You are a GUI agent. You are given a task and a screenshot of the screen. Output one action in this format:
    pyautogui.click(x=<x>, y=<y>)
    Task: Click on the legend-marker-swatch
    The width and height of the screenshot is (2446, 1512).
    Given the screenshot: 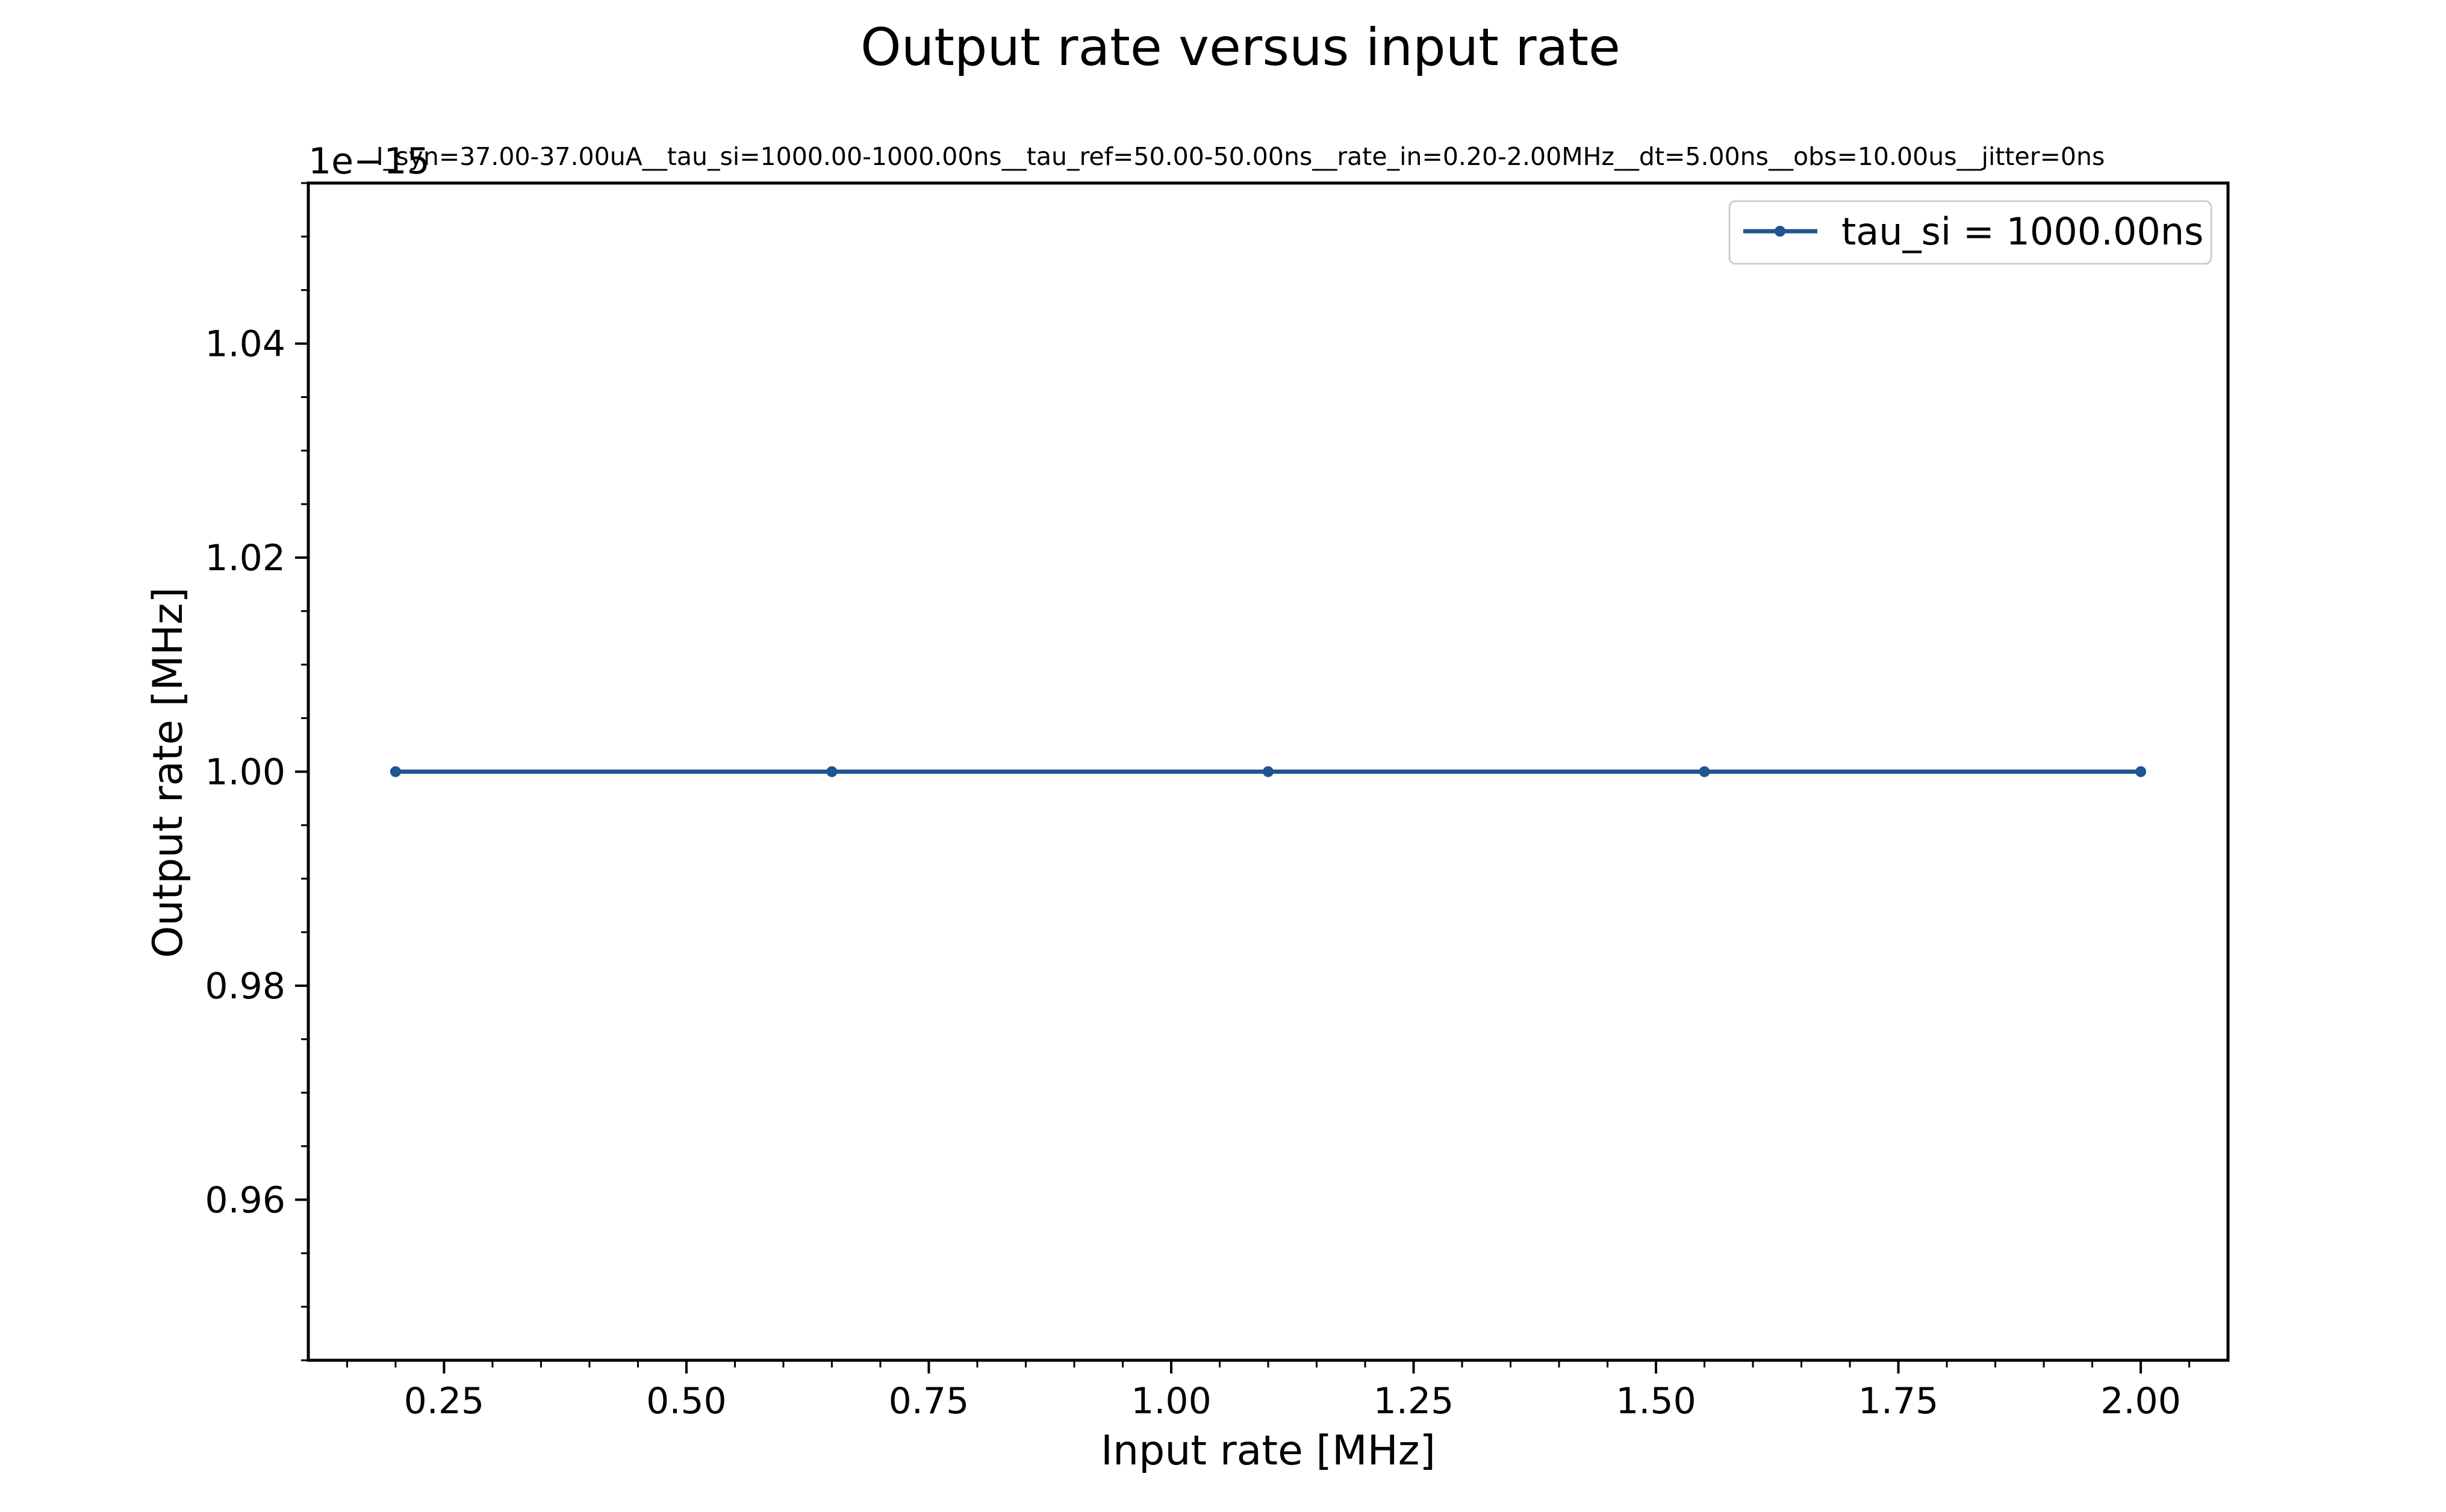 What is the action you would take?
    pyautogui.click(x=1780, y=232)
    